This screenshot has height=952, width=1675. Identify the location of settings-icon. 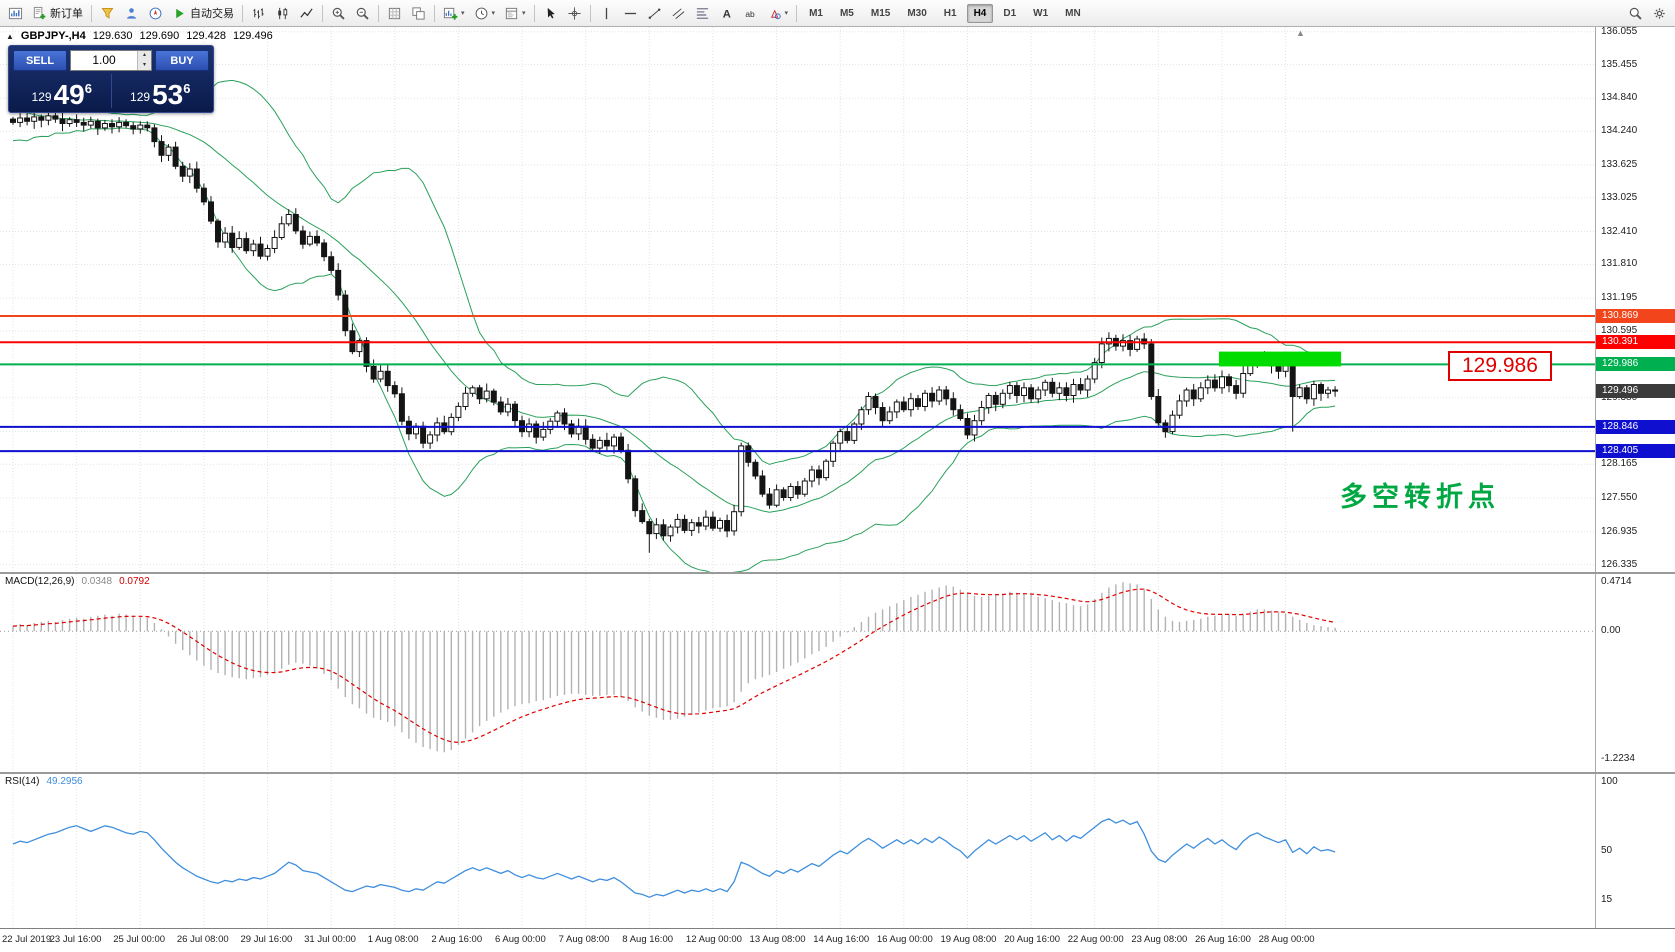
(1659, 13).